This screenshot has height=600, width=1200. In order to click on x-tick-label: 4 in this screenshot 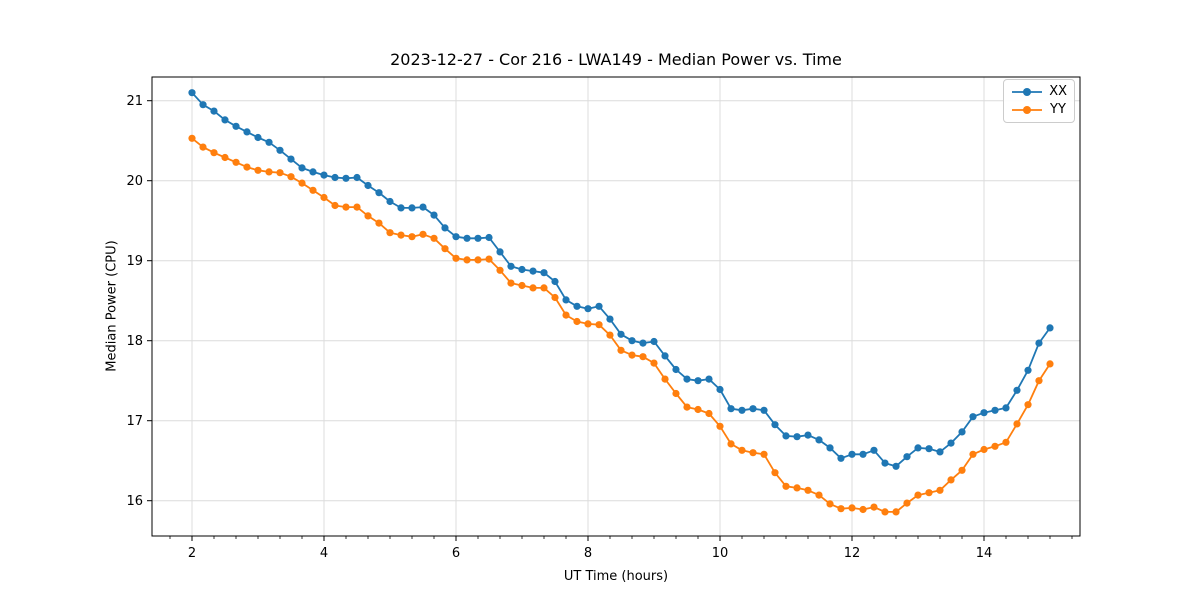, I will do `click(324, 553)`.